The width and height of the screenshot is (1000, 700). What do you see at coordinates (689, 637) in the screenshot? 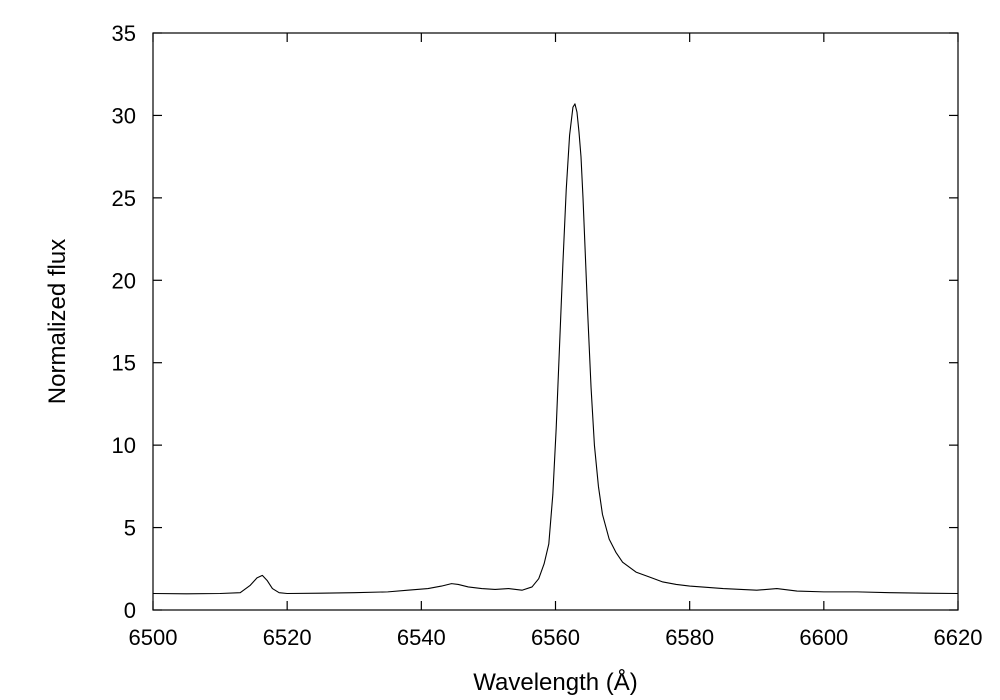
I see `x-tick-label: 6580` at bounding box center [689, 637].